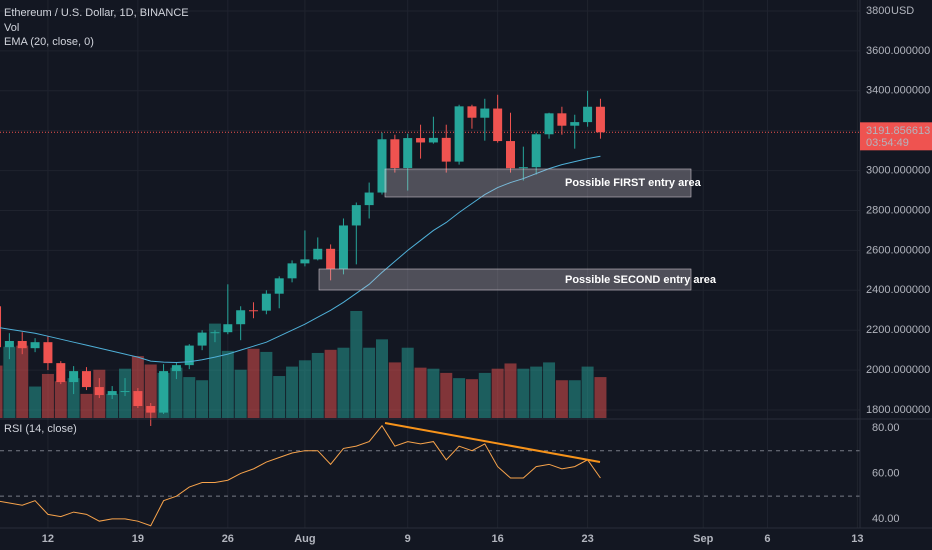 The image size is (932, 550). What do you see at coordinates (300, 475) in the screenshot?
I see `rsi-line` at bounding box center [300, 475].